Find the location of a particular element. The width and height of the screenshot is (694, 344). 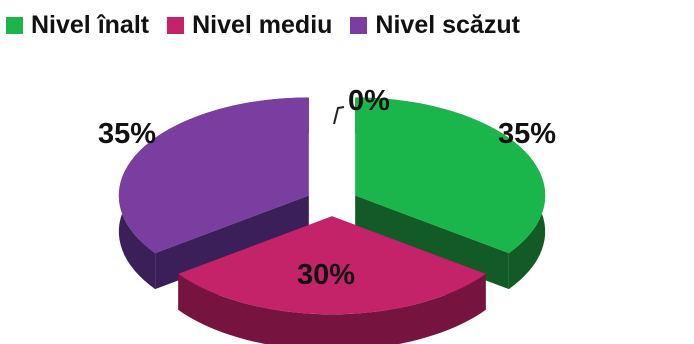

legend-item-nivel-mediu: Nivel mediu is located at coordinates (249, 25).